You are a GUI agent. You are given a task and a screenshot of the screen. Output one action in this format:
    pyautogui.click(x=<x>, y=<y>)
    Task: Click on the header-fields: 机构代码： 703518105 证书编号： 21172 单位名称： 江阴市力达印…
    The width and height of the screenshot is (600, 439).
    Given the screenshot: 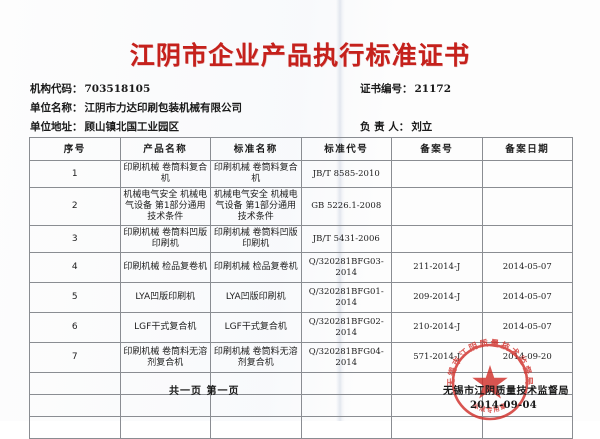 What is the action you would take?
    pyautogui.click(x=300, y=108)
    